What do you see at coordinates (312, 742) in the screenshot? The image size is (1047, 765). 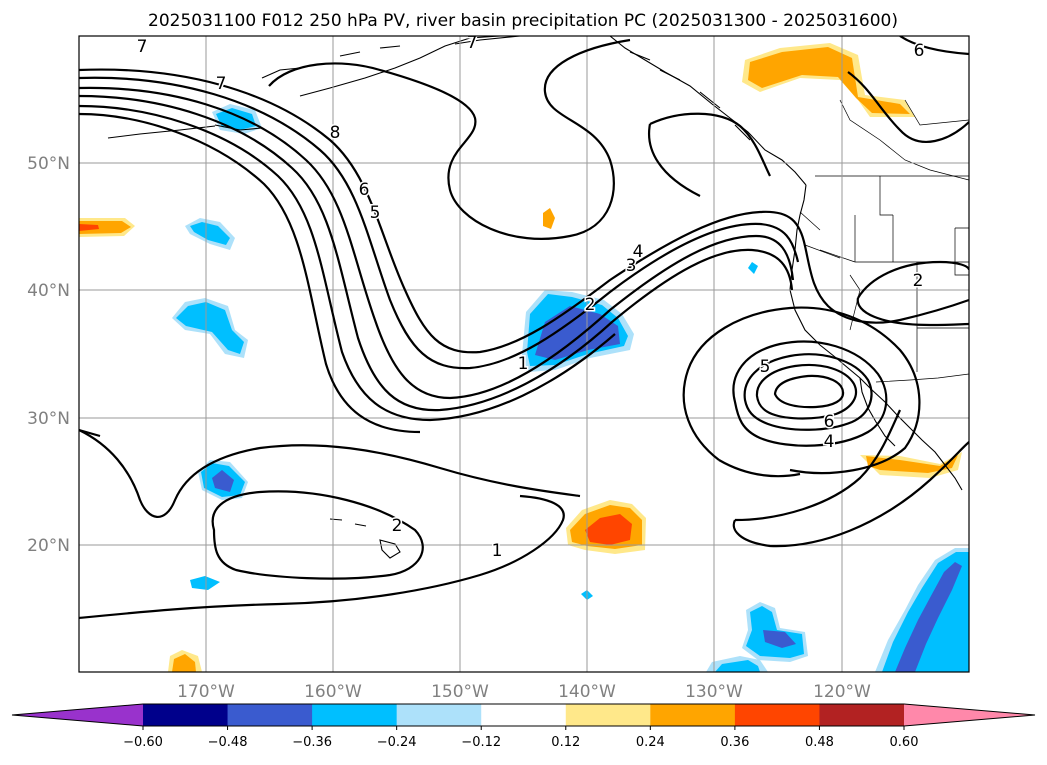 I see `colorbar-tick-label: −0.36` at bounding box center [312, 742].